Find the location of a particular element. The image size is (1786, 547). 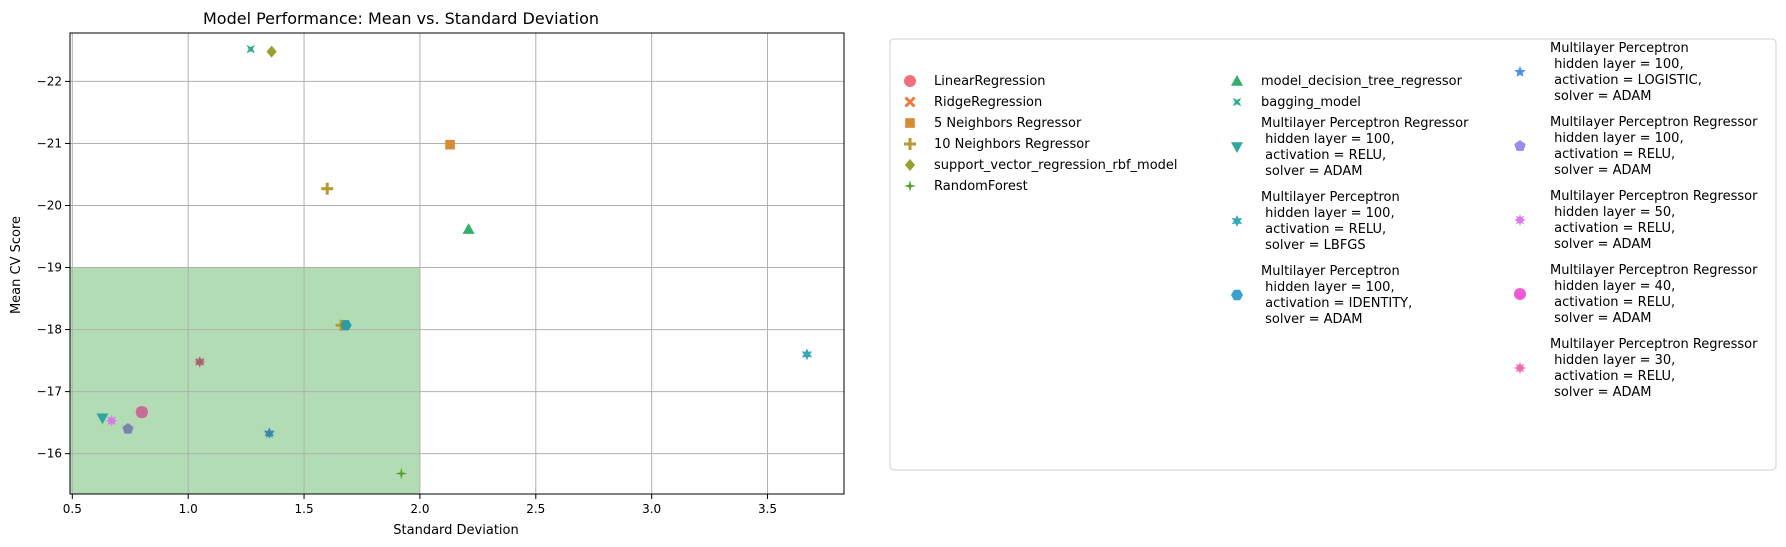

legend-item: support_vector_regression_rbf_model is located at coordinates (1041, 165).